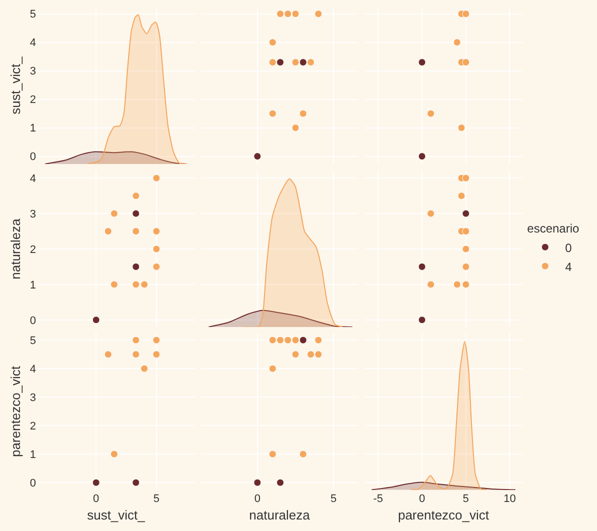 The height and width of the screenshot is (531, 597). Describe the element at coordinates (15, 85) in the screenshot. I see `y-axis-title: sust_vict_` at that location.